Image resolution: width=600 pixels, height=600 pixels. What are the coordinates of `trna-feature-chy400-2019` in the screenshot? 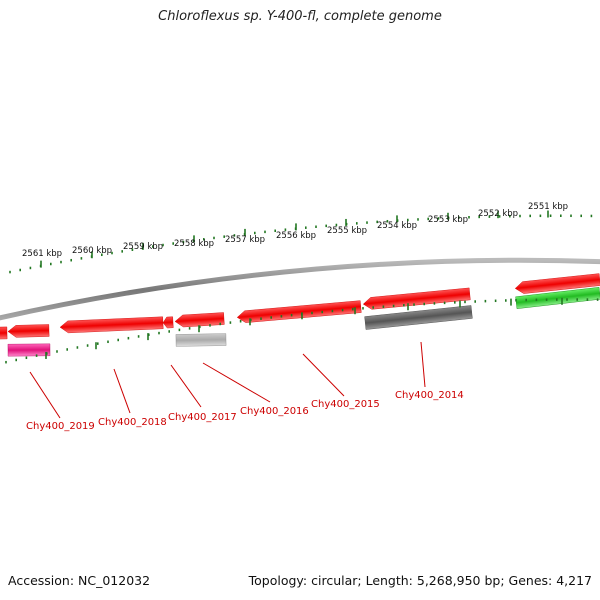 It's located at (29, 350).